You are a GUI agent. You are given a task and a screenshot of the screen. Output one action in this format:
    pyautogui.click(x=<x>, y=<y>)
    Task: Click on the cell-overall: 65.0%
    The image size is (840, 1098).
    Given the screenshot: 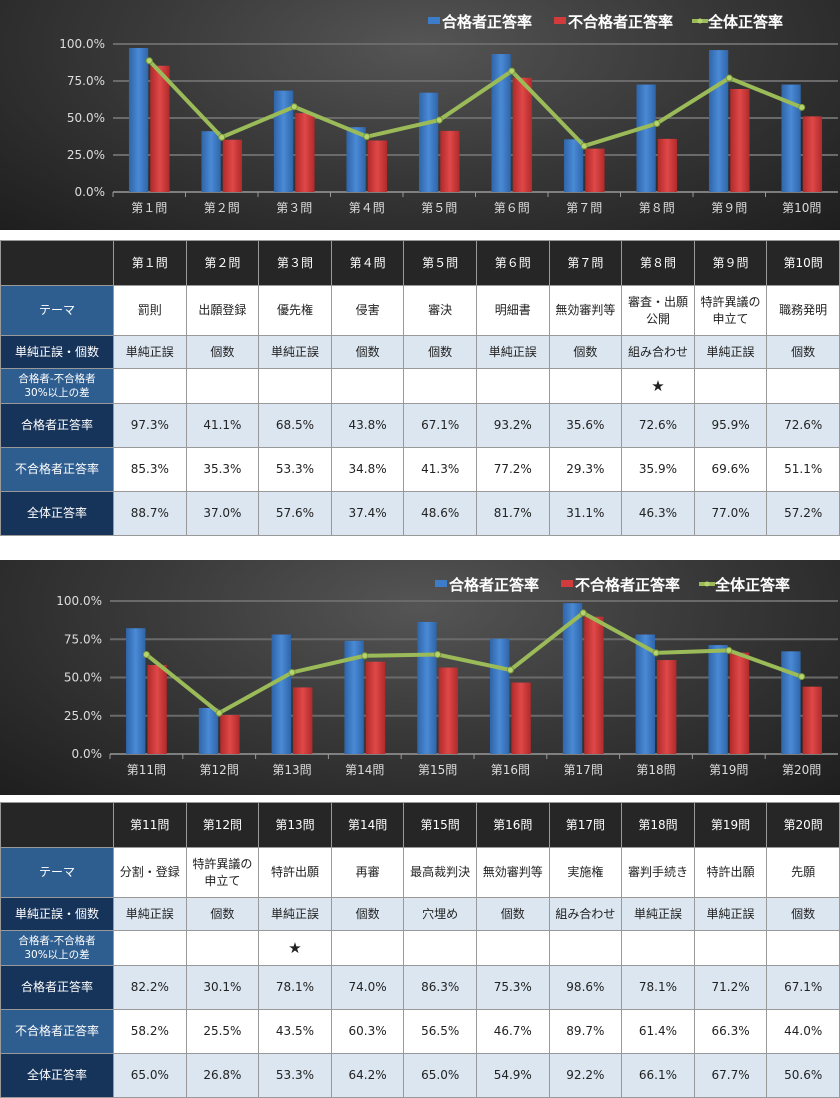 What is the action you would take?
    pyautogui.click(x=440, y=1075)
    